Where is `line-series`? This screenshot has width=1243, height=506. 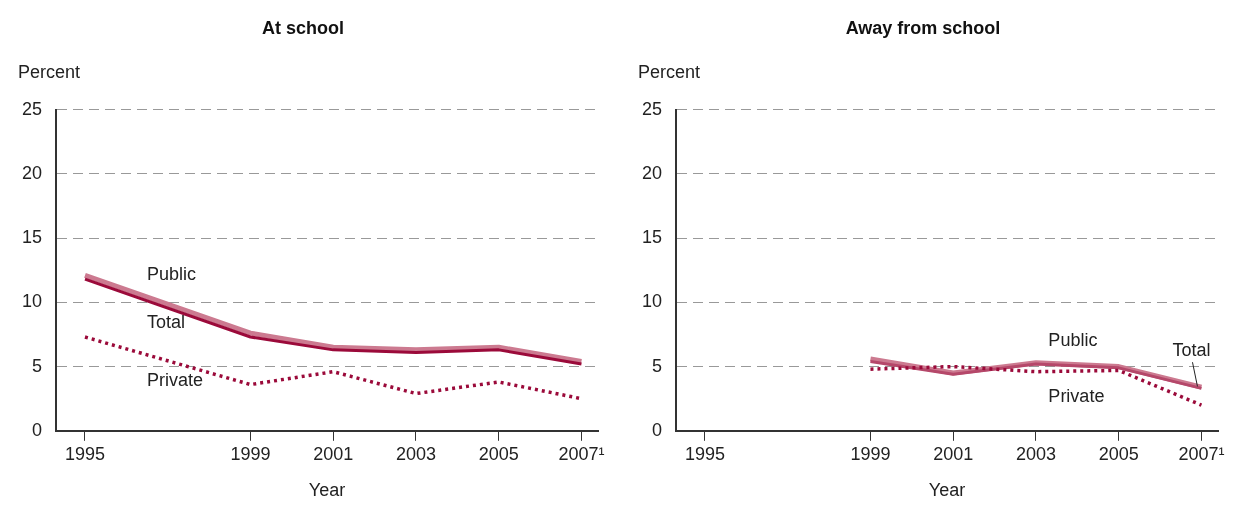 line-series is located at coordinates (1036, 385).